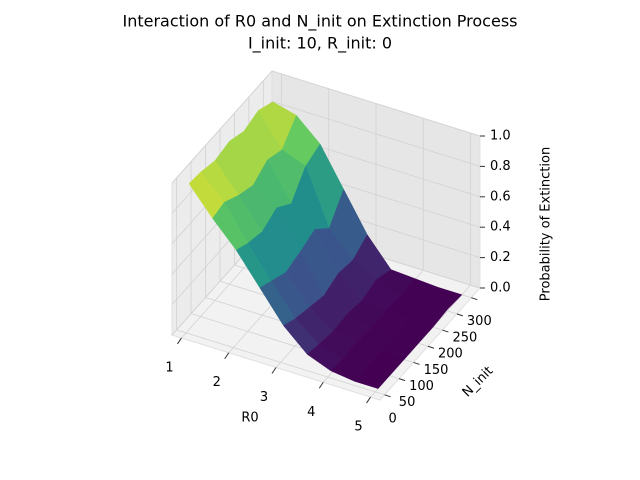 The image size is (640, 480). I want to click on x-tick-label: 2, so click(217, 382).